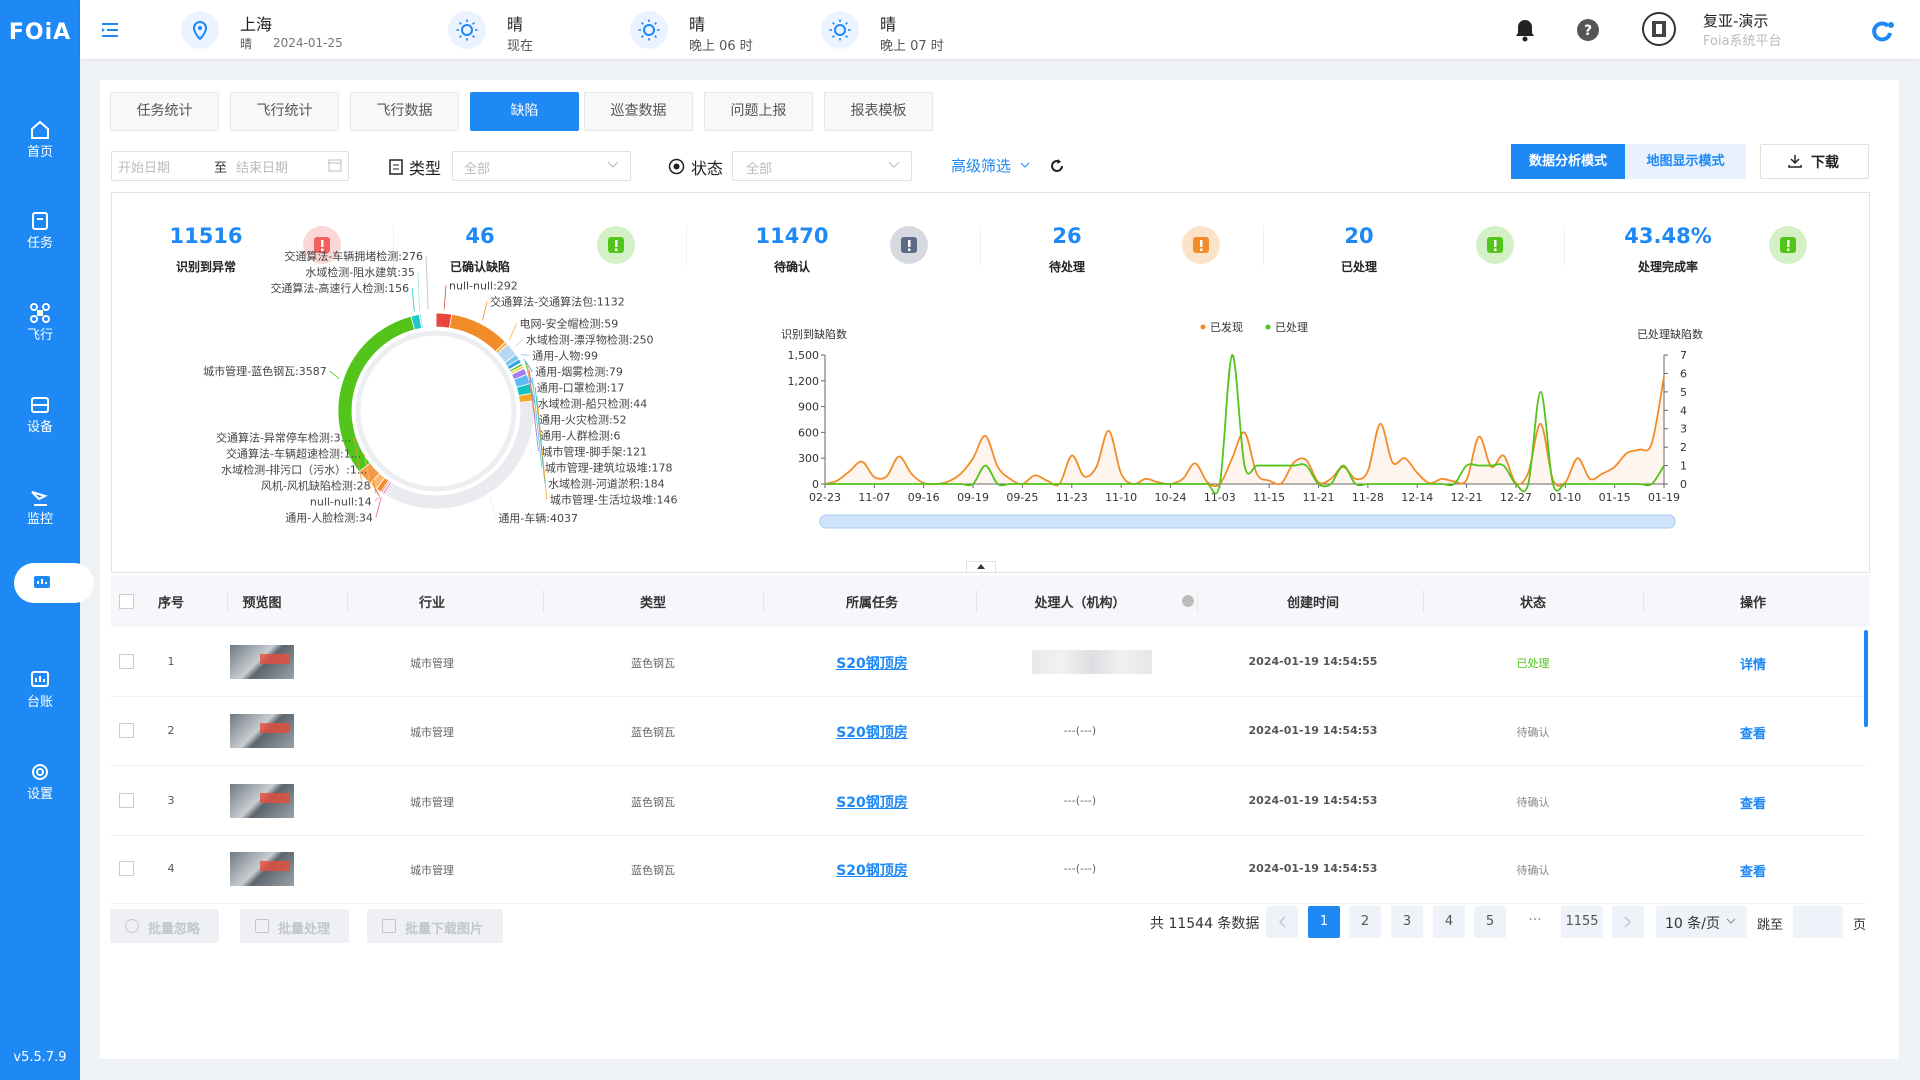 The height and width of the screenshot is (1080, 1920). What do you see at coordinates (54, 583) in the screenshot?
I see `nav-active` at bounding box center [54, 583].